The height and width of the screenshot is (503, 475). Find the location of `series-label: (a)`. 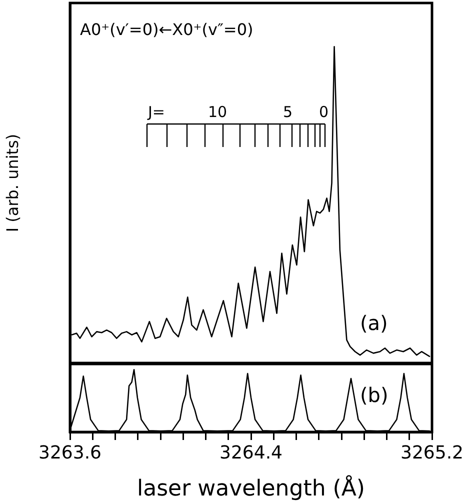

series-label: (a) is located at coordinates (374, 323).